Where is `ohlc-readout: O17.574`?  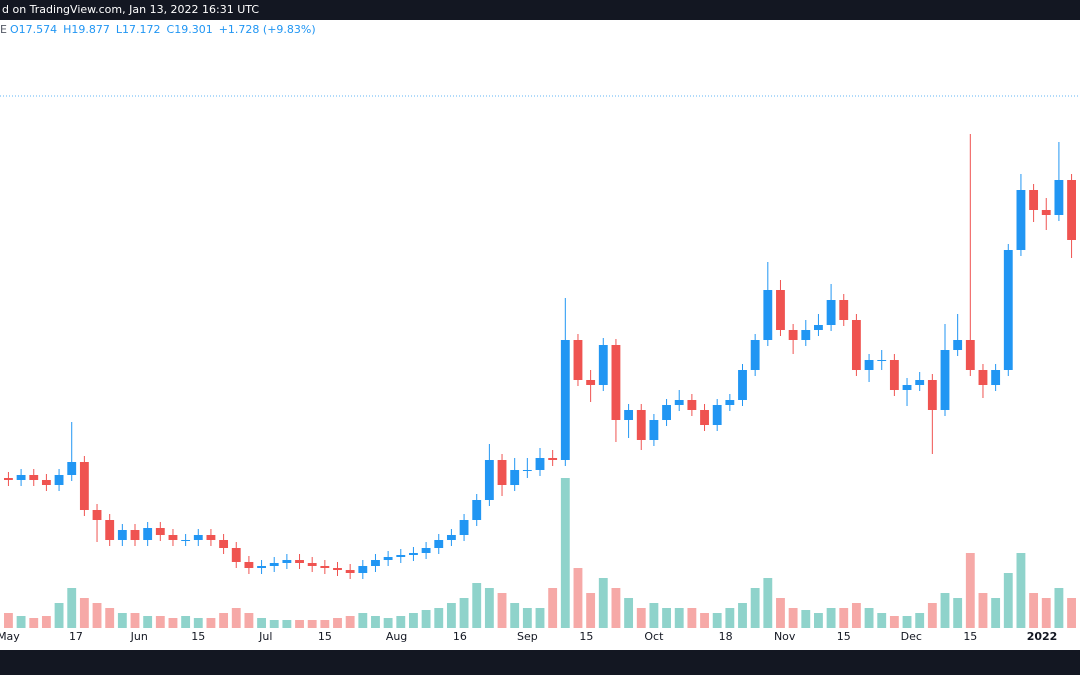 ohlc-readout: O17.574 is located at coordinates (33, 29).